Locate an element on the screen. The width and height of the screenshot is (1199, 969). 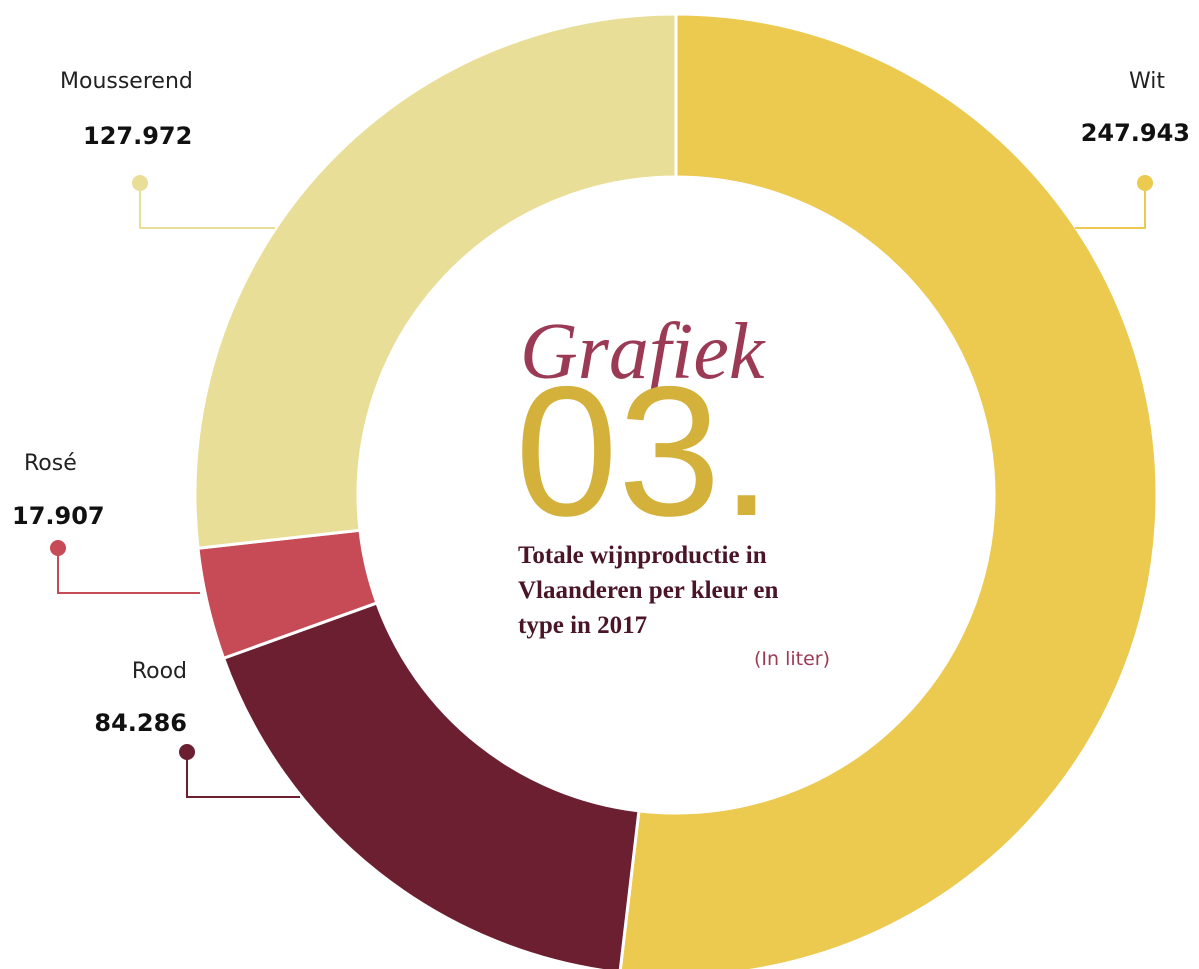
category-label: Mousserend is located at coordinates (126, 81).